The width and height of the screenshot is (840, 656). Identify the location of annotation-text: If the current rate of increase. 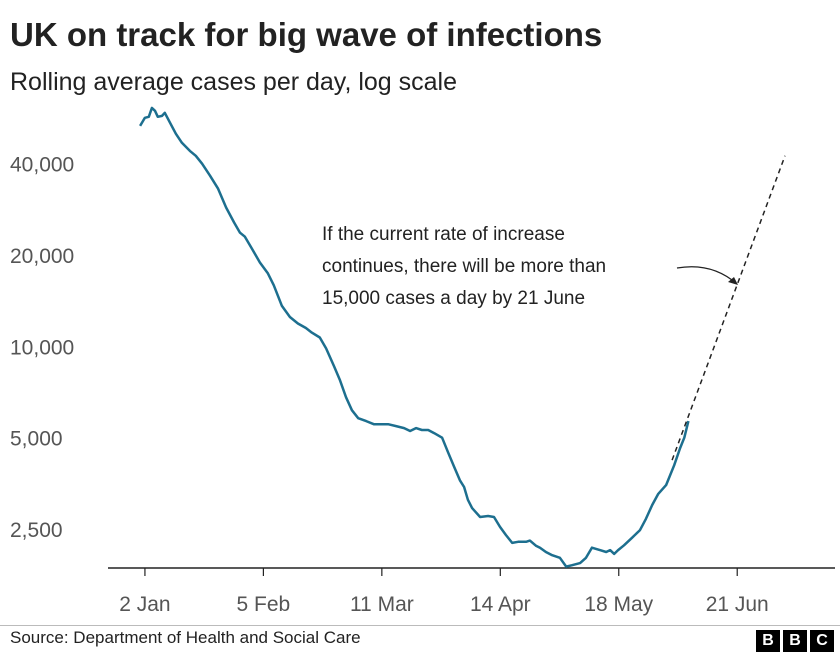
(443, 234).